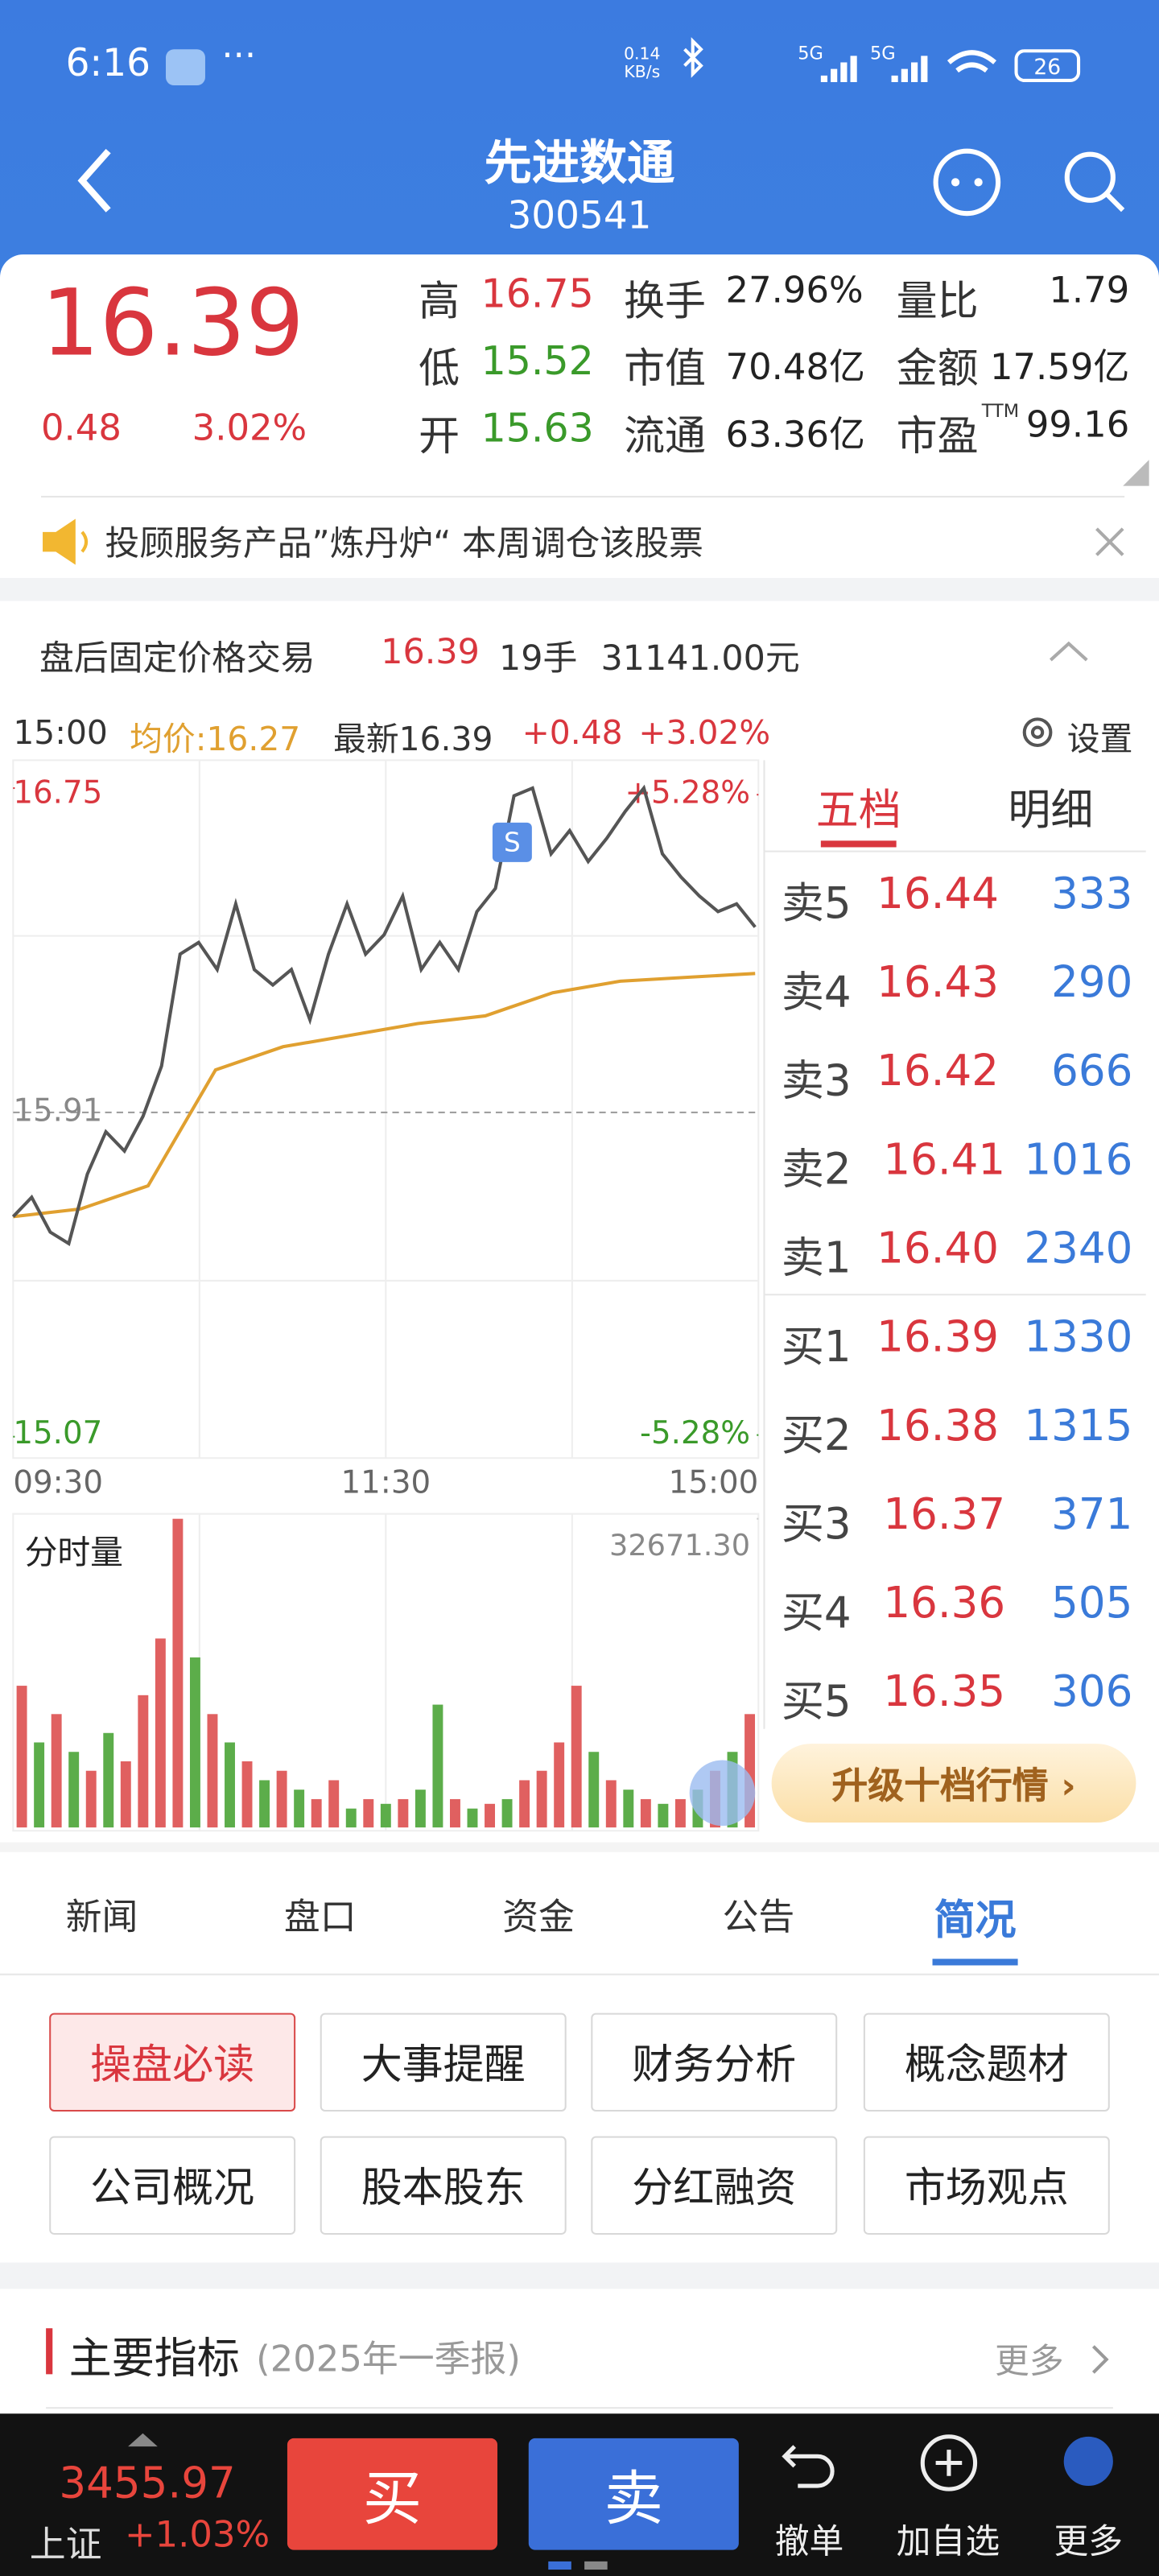 The width and height of the screenshot is (1159, 2576). Describe the element at coordinates (1078, 1338) in the screenshot. I see `book-volume: 1330` at that location.